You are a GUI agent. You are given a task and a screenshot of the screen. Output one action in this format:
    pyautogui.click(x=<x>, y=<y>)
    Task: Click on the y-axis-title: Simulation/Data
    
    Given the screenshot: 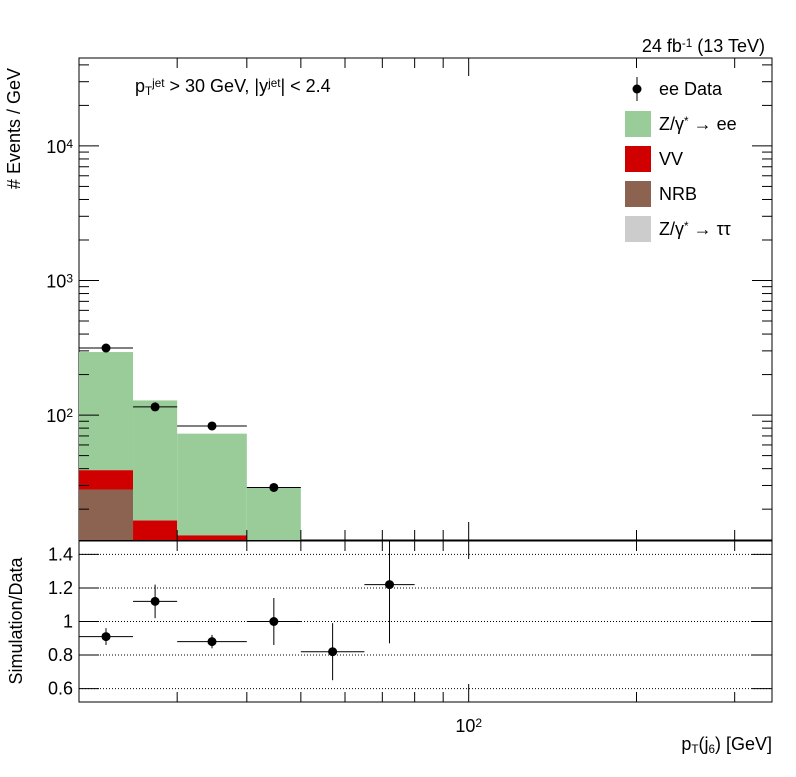 What is the action you would take?
    pyautogui.click(x=16, y=620)
    